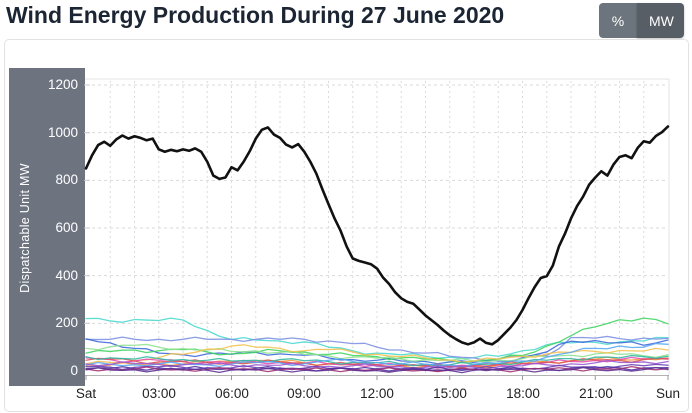 The height and width of the screenshot is (413, 692). I want to click on series-unit-indigo, so click(377, 368).